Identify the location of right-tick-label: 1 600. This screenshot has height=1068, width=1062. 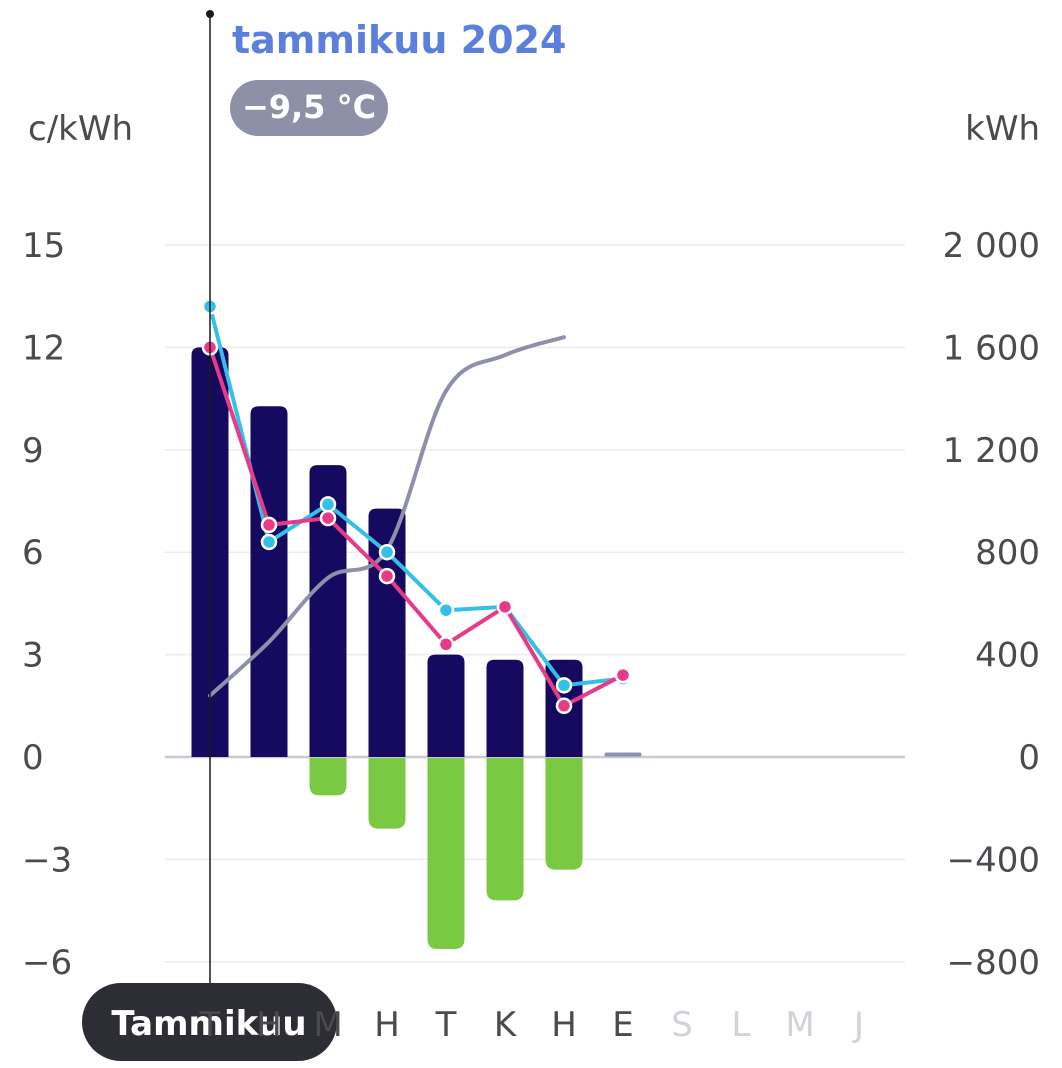
(991, 348).